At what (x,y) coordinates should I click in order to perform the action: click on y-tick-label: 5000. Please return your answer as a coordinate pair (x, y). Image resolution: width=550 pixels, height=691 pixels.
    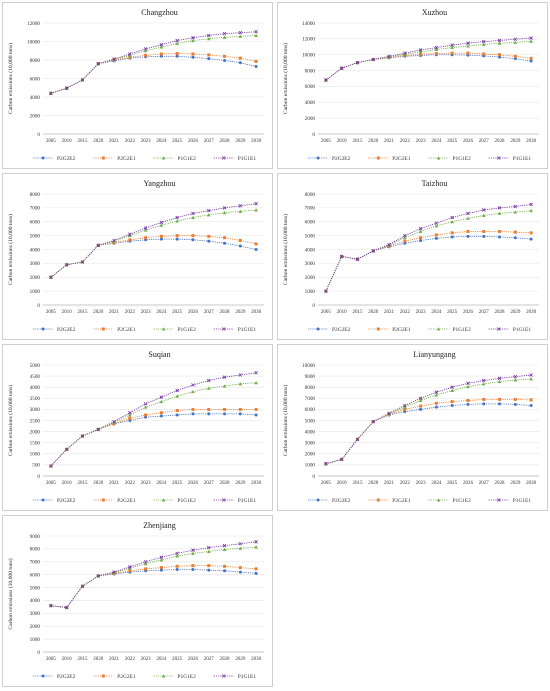
    Looking at the image, I should click on (35, 236).